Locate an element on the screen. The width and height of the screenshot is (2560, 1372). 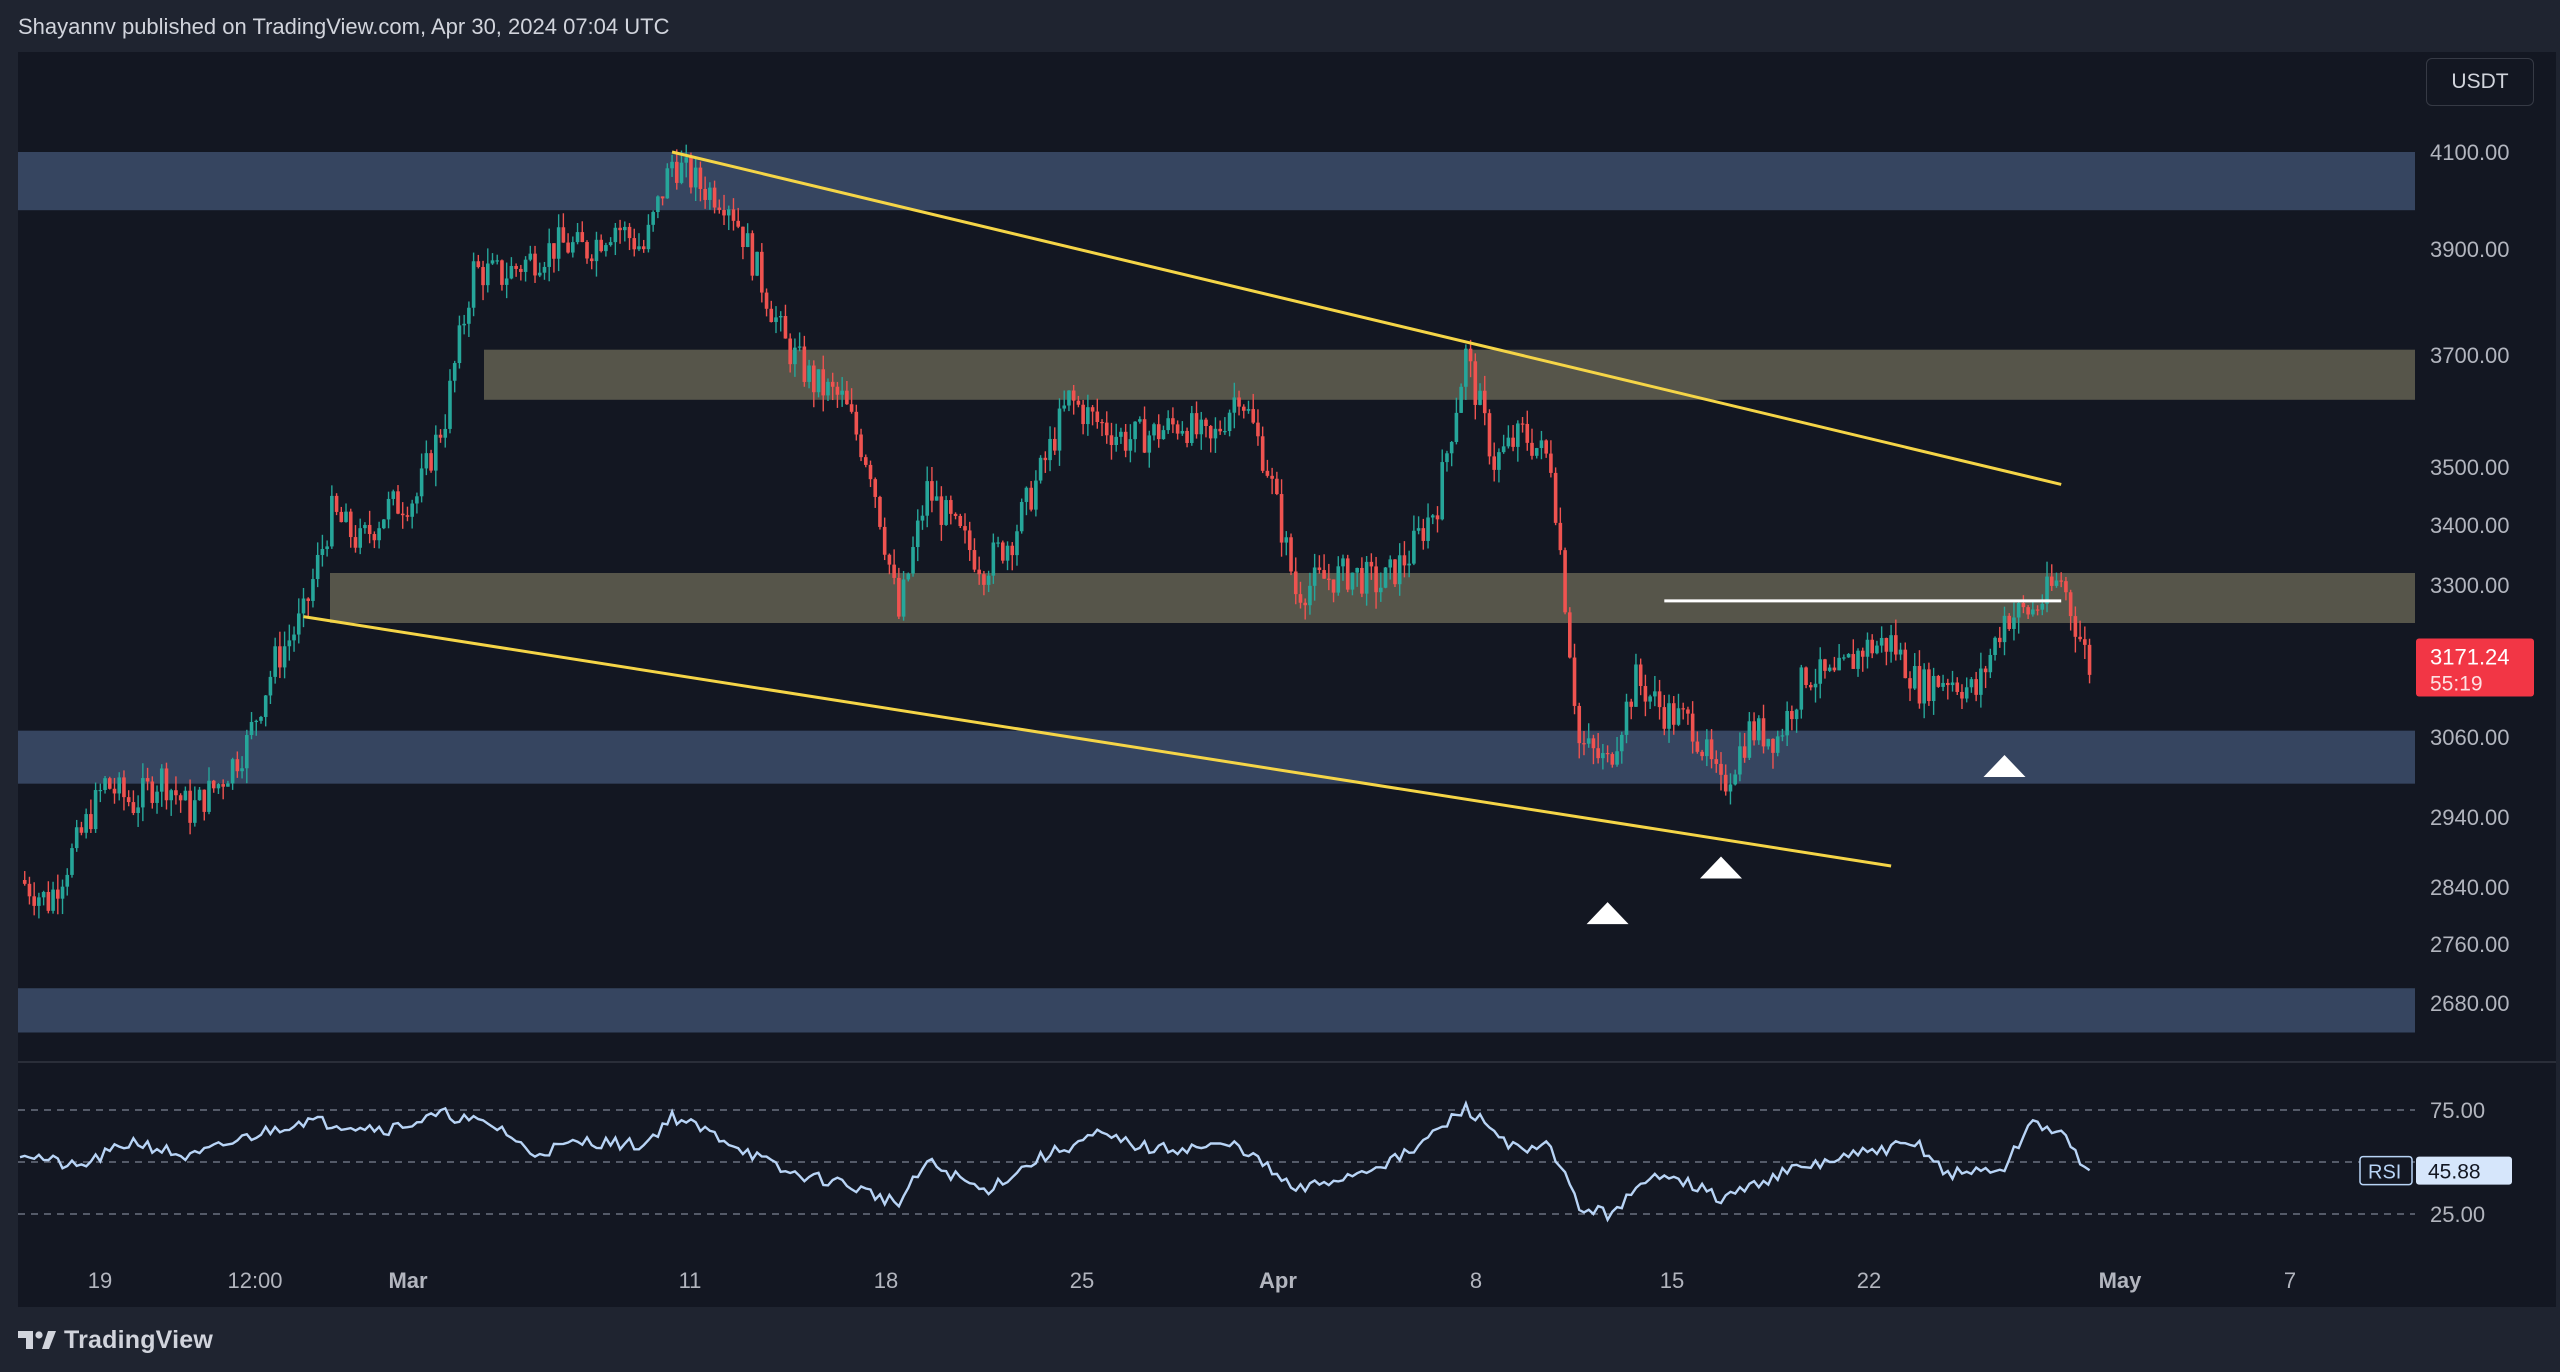
higher-low-marker-icon is located at coordinates (1721, 867).